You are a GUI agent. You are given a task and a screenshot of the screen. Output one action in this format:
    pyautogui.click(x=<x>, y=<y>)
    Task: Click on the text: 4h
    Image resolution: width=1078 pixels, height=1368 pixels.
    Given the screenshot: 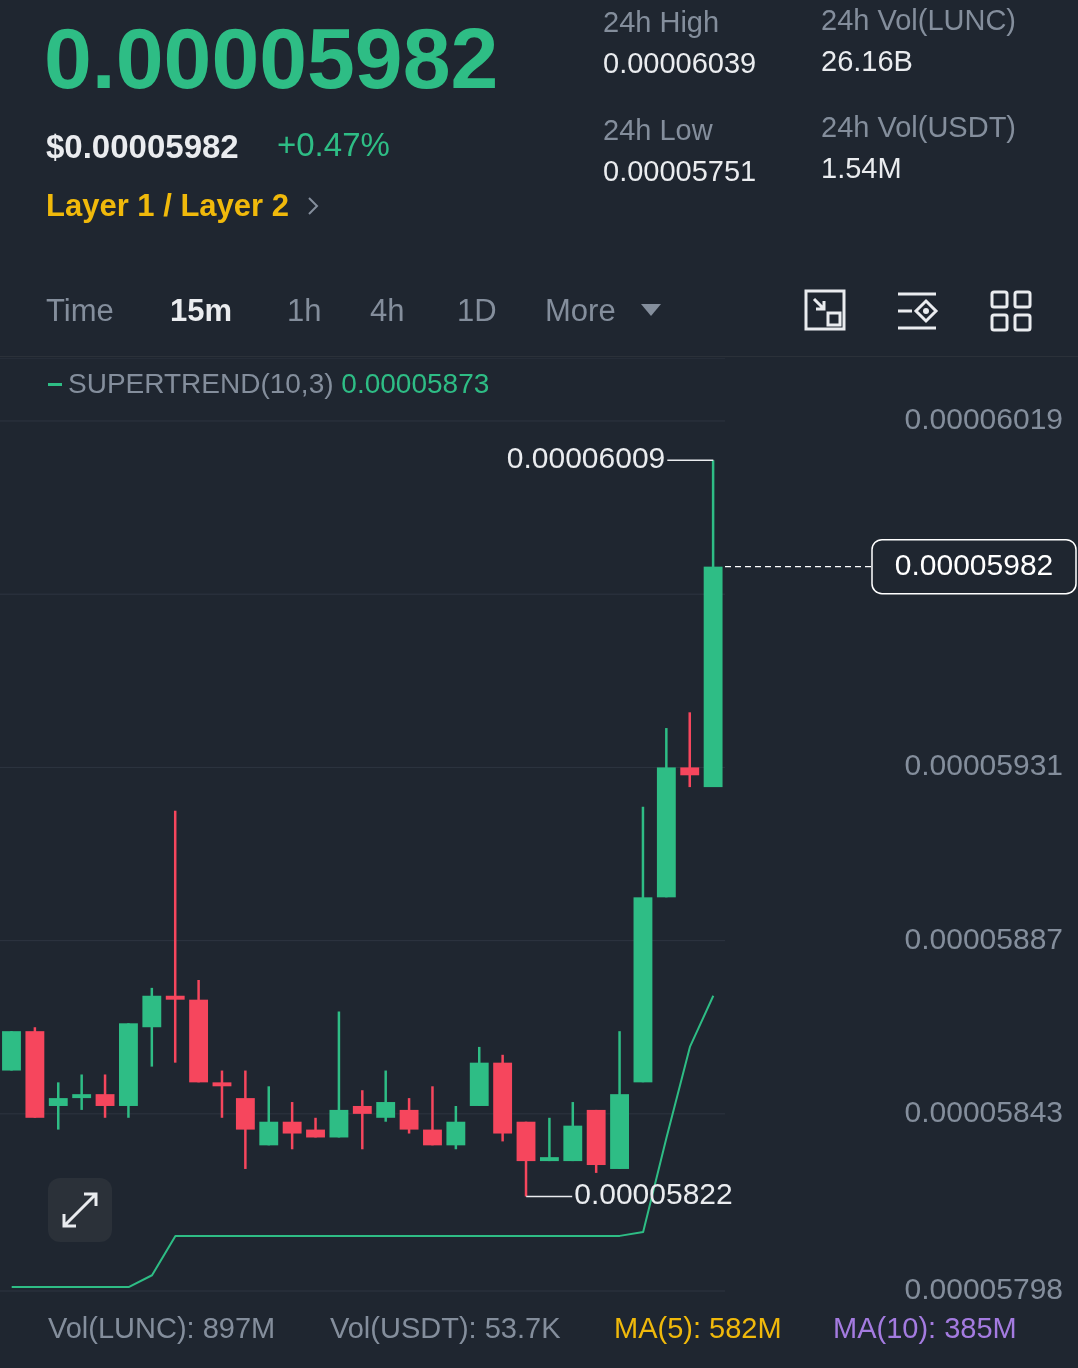 What is the action you would take?
    pyautogui.click(x=387, y=311)
    